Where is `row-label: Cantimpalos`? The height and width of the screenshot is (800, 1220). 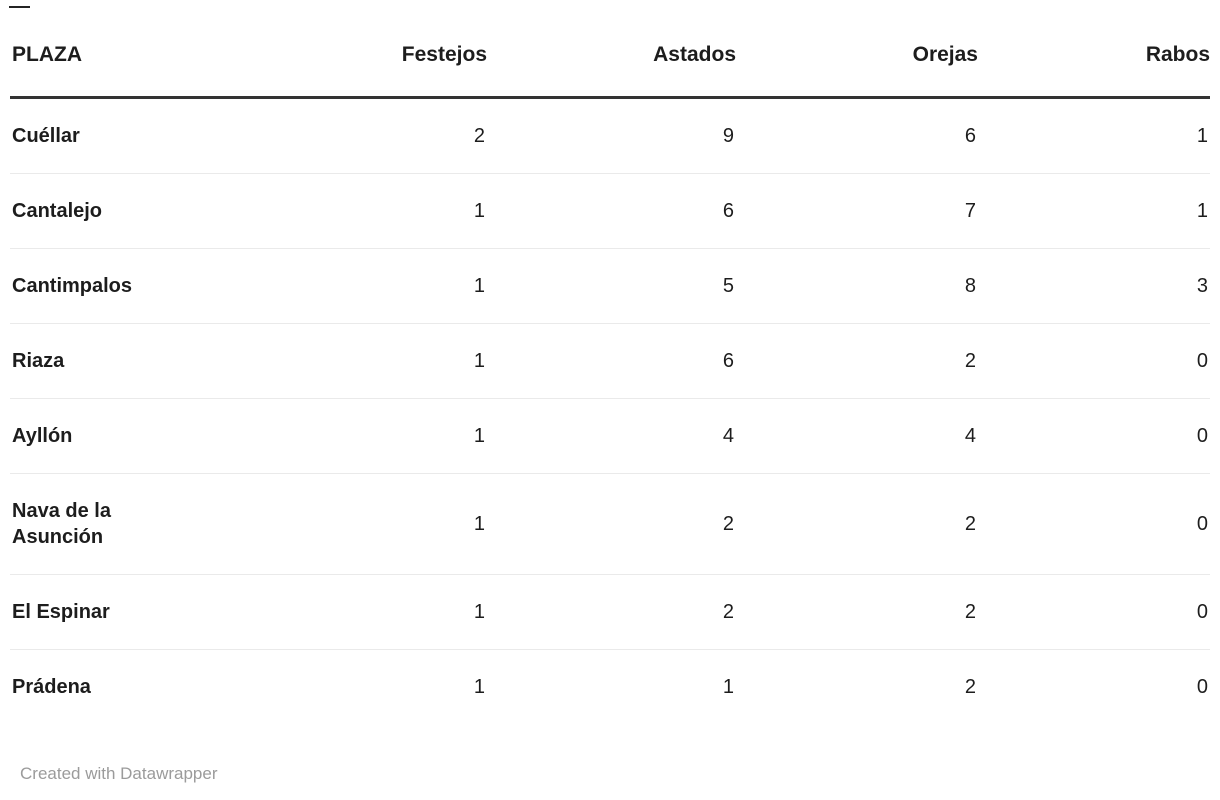
row-label: Cantimpalos is located at coordinates (85, 286).